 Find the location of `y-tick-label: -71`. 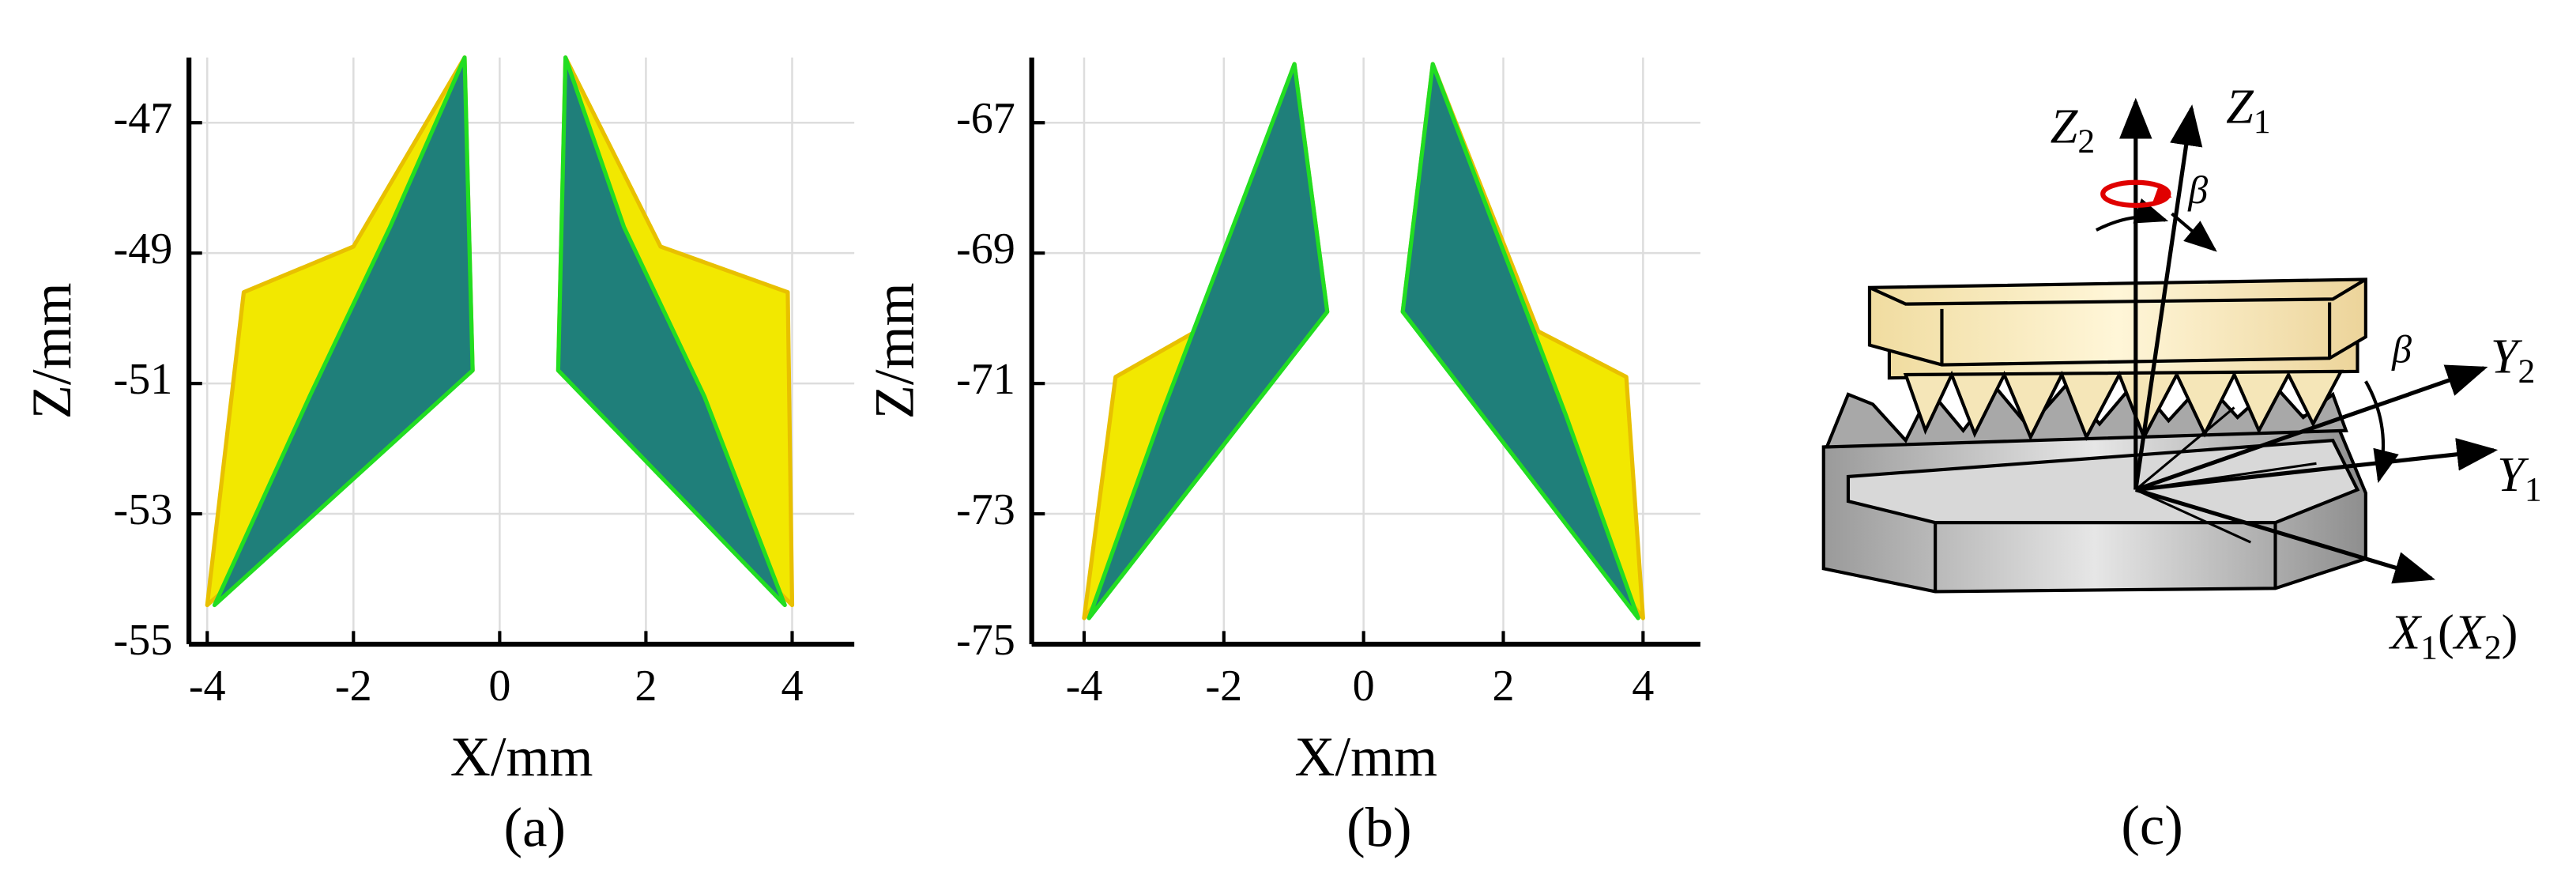

y-tick-label: -71 is located at coordinates (985, 379).